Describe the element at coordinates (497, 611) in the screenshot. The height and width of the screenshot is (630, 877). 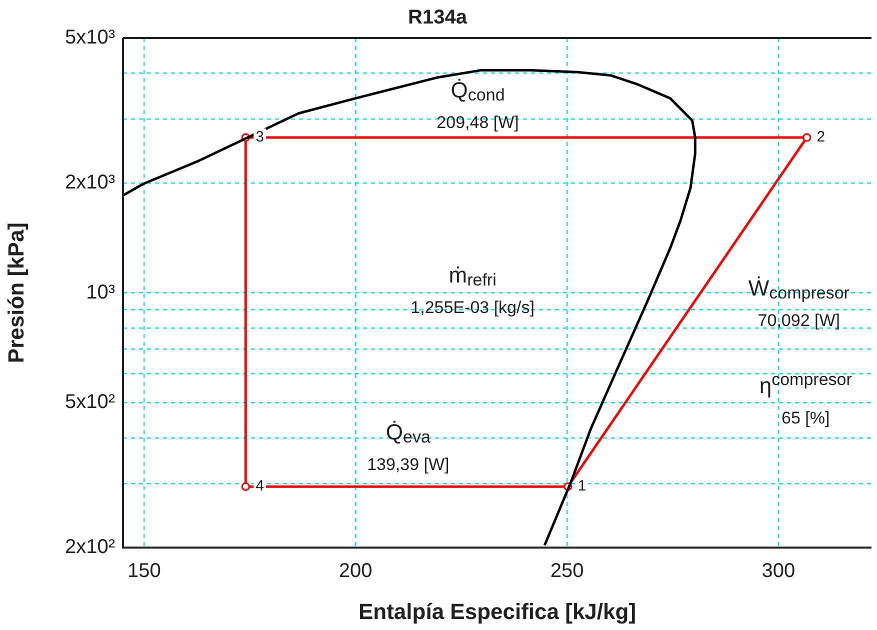
I see `x-axis-title: Entalpía Especifica [kJ/kg]` at that location.